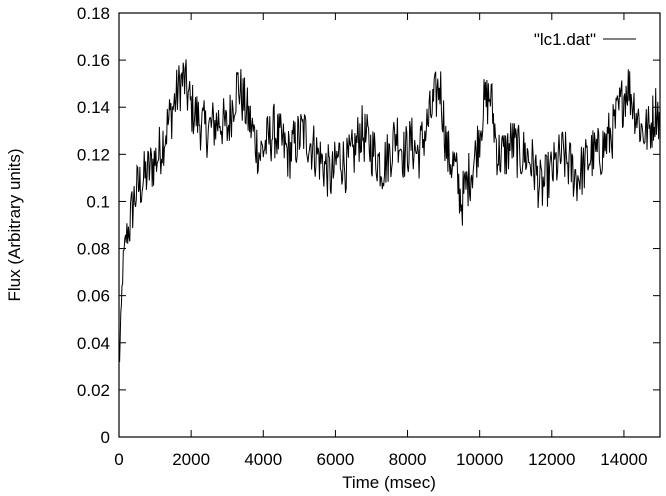 Image resolution: width=666 pixels, height=496 pixels. I want to click on x-tick-label: 2000, so click(191, 459).